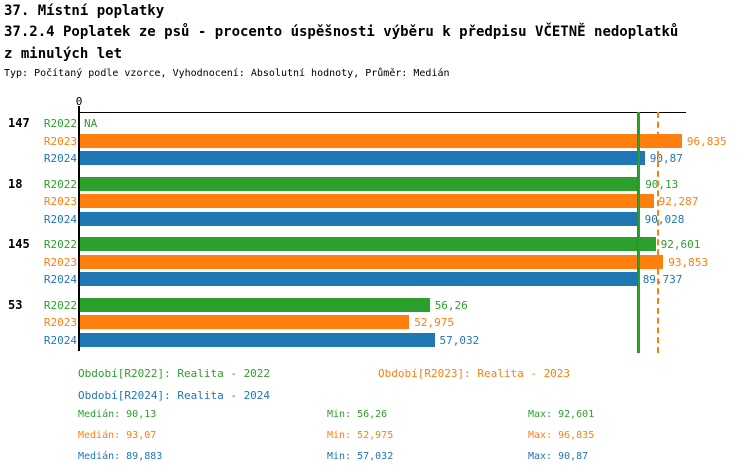  I want to click on bar-value-label: 92,601, so click(680, 244).